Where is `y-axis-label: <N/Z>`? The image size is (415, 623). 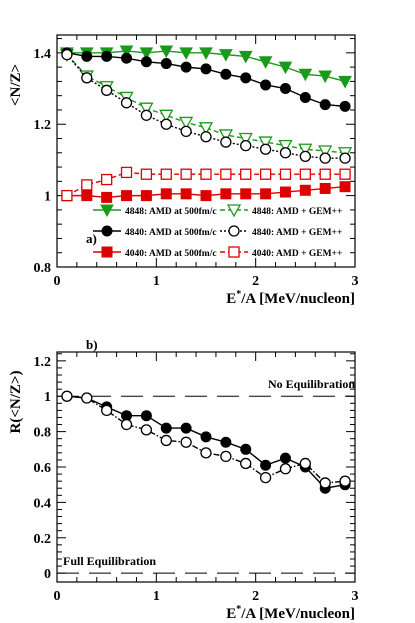
y-axis-label: <N/Z> is located at coordinates (16, 85).